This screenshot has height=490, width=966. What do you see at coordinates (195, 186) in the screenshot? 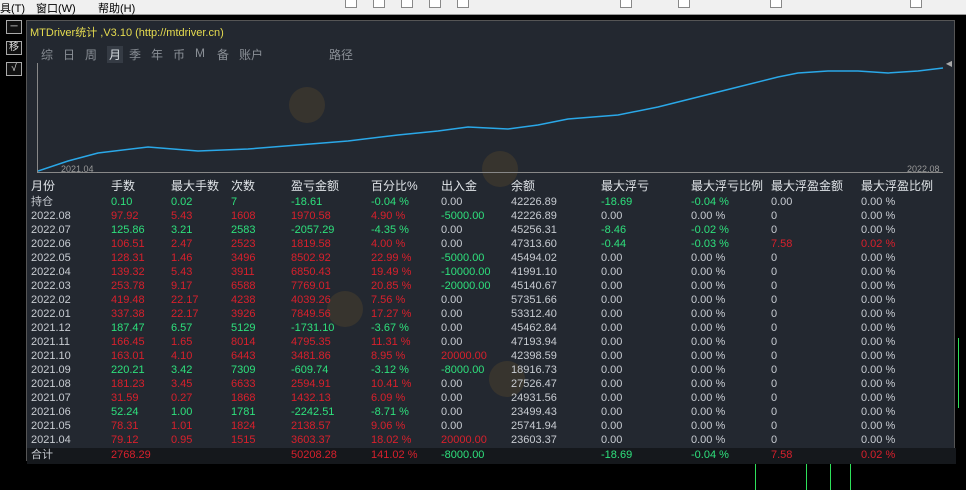
I see `column-header: 最大手数` at bounding box center [195, 186].